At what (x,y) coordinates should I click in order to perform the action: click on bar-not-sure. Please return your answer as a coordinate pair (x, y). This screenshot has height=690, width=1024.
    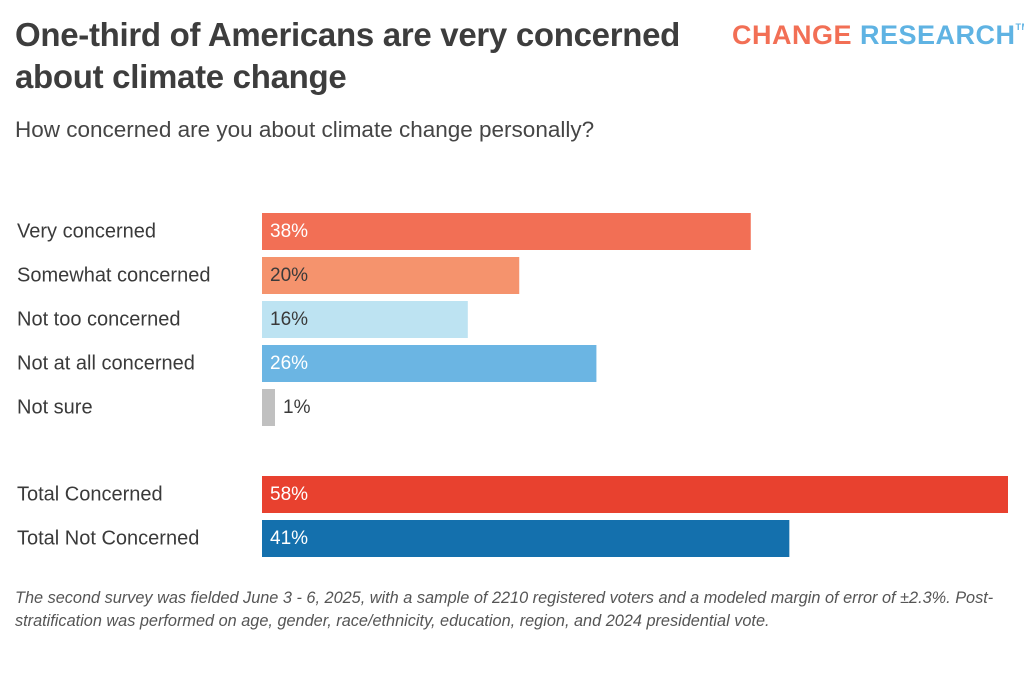
    Looking at the image, I should click on (268, 407).